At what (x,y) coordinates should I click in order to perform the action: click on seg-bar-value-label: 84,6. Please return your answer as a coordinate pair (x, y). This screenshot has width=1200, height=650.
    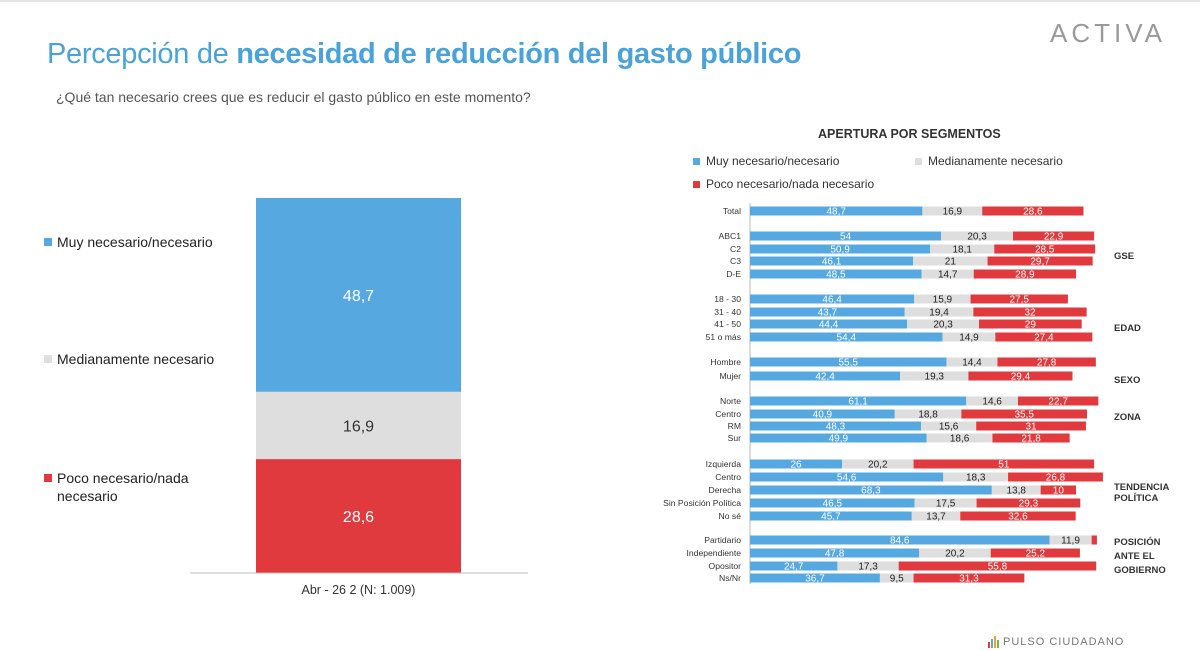
    Looking at the image, I should click on (900, 541).